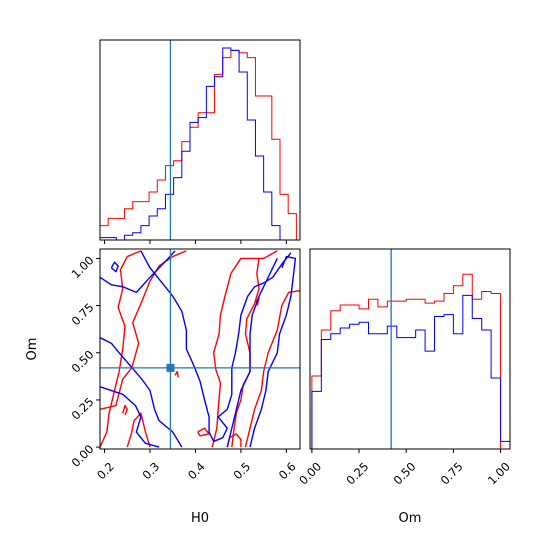 The image size is (550, 550). Describe the element at coordinates (410, 518) in the screenshot. I see `x-axis-label-om: Om` at that location.